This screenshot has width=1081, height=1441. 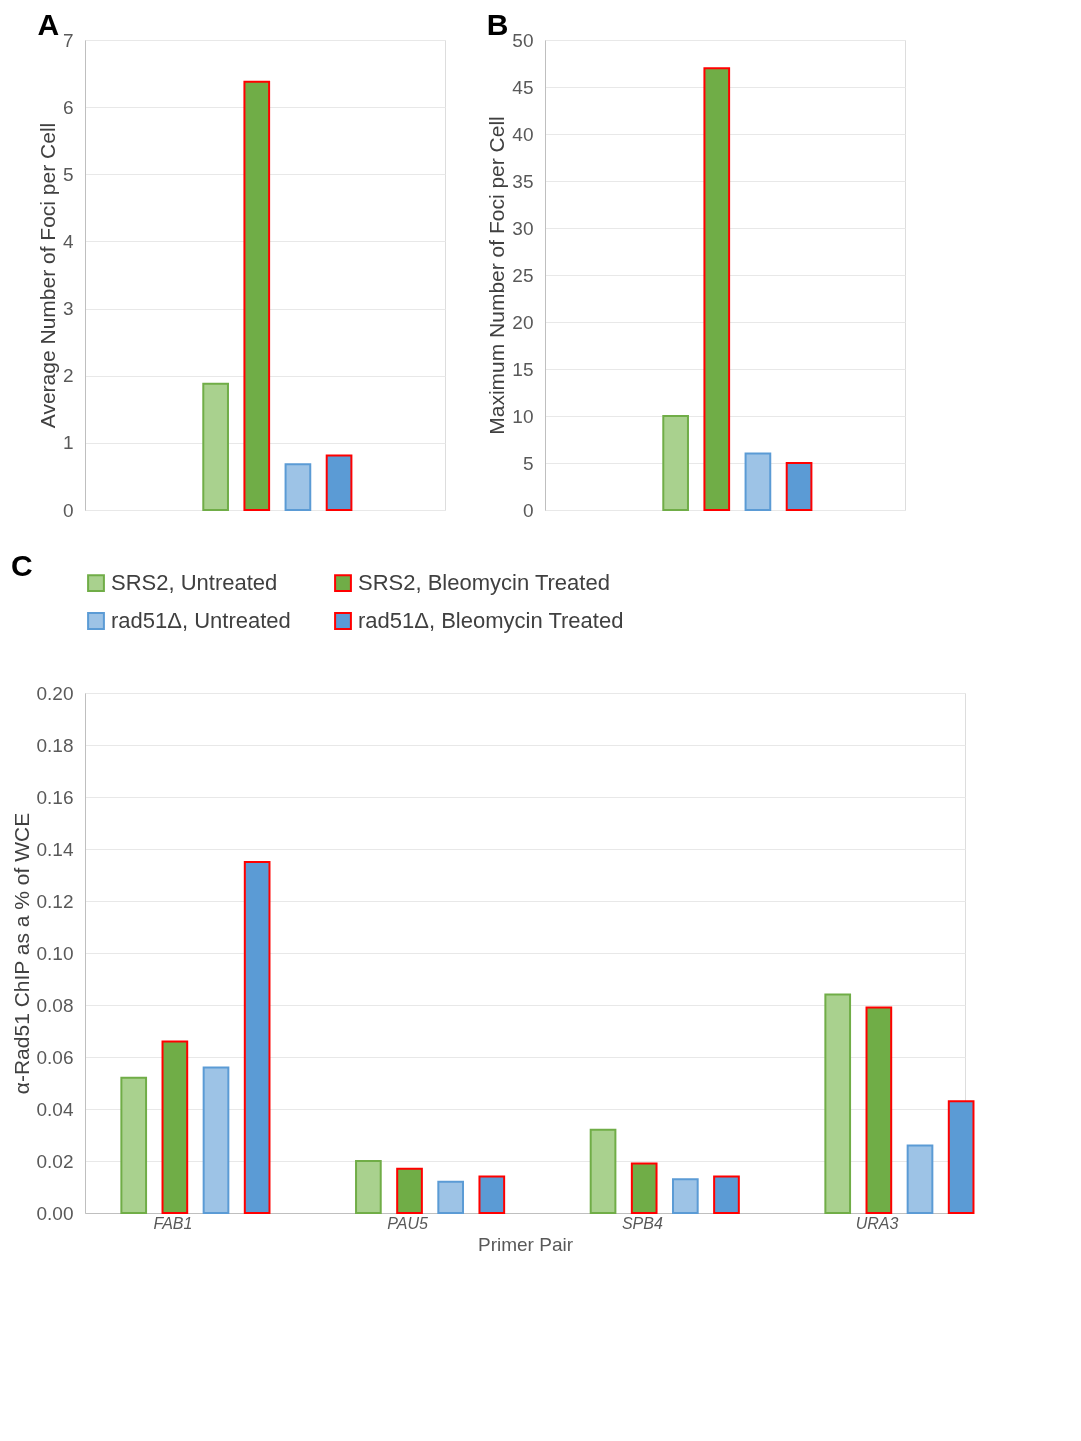 What do you see at coordinates (497, 24) in the screenshot?
I see `chart-title: B` at bounding box center [497, 24].